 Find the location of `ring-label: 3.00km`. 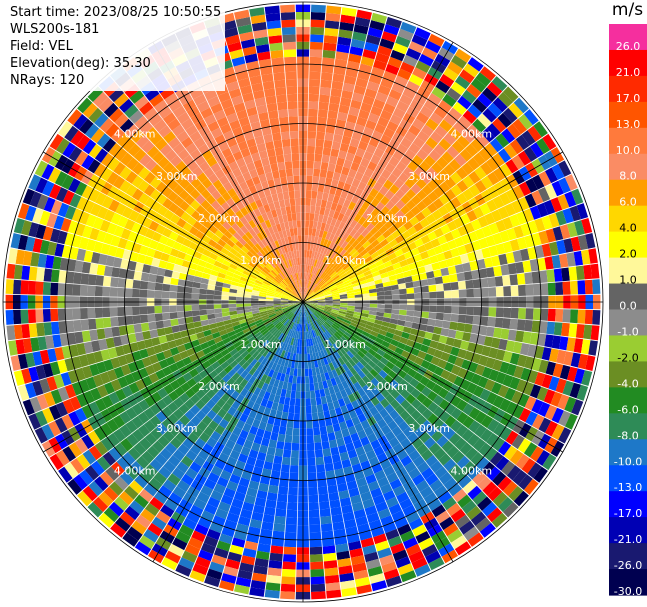

ring-label: 3.00km is located at coordinates (429, 176).